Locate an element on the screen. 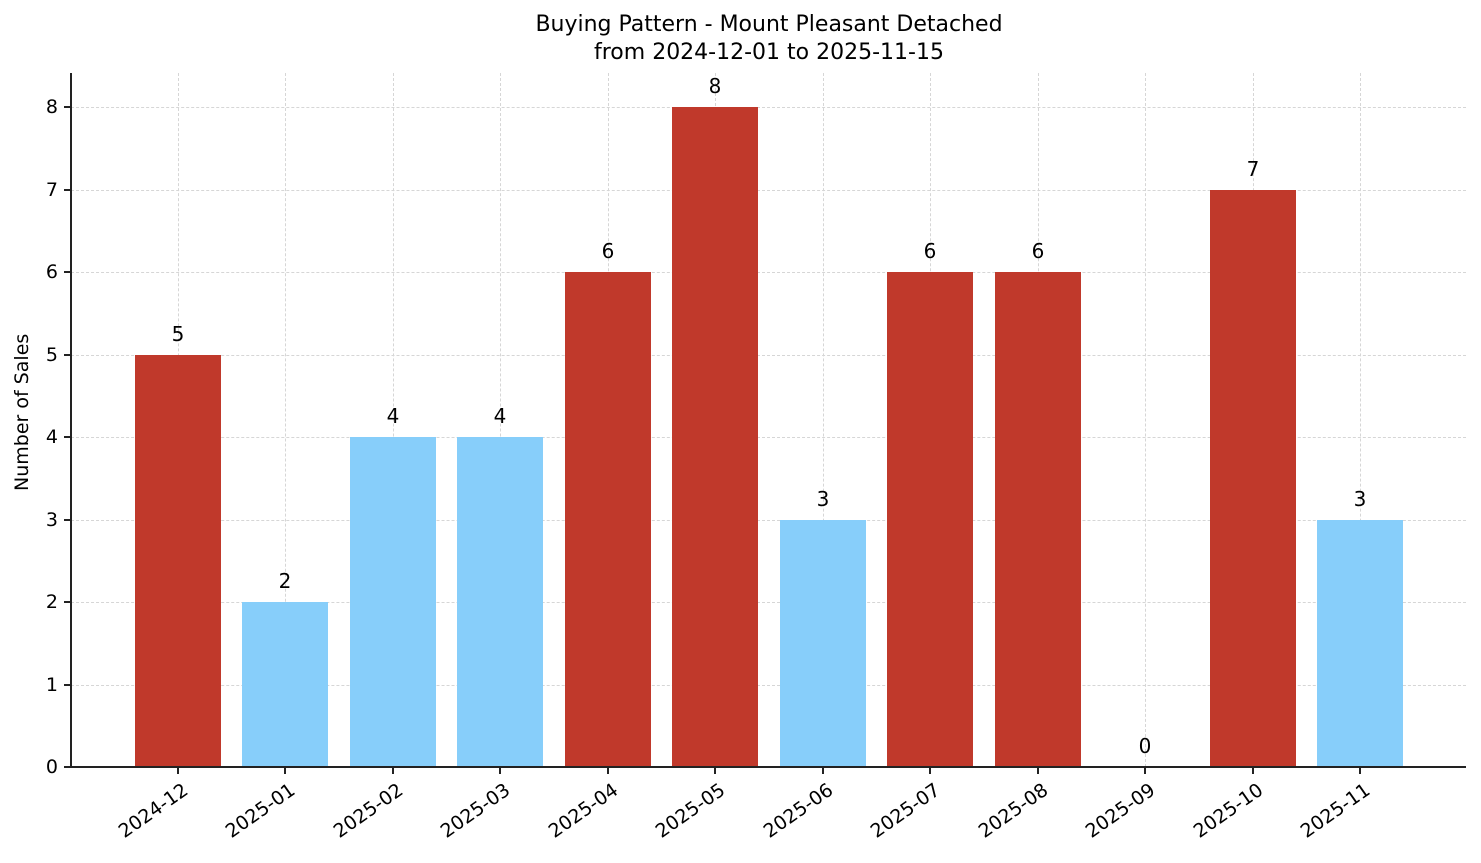  bar-value-label: 8 is located at coordinates (715, 86).